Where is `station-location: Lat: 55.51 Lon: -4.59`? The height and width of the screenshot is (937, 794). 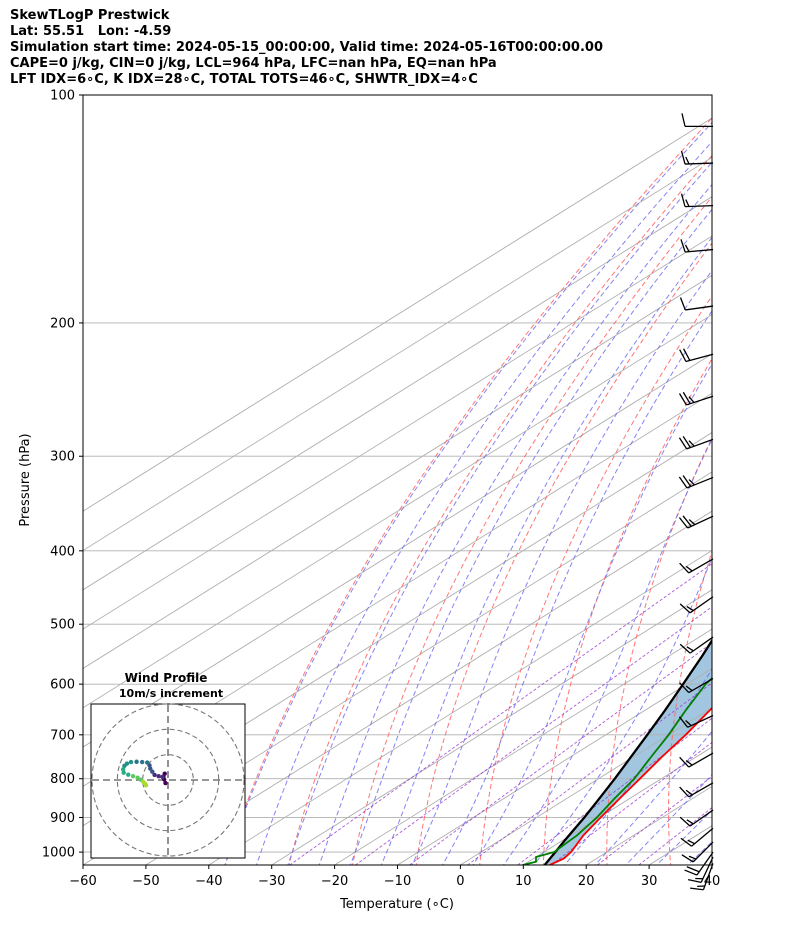 station-location: Lat: 55.51 Lon: -4.59 is located at coordinates (91, 31).